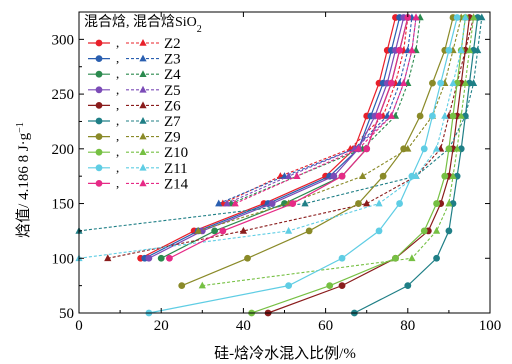  What do you see at coordinates (490, 326) in the screenshot?
I see `x-tick-label: 100` at bounding box center [490, 326].